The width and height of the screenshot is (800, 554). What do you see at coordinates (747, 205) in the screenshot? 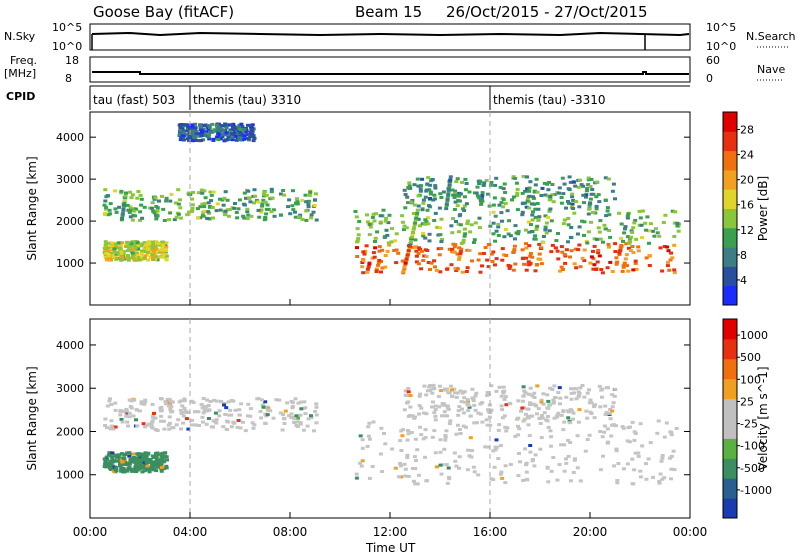
I see `power-colorbar-tick-label: 16` at bounding box center [747, 205].